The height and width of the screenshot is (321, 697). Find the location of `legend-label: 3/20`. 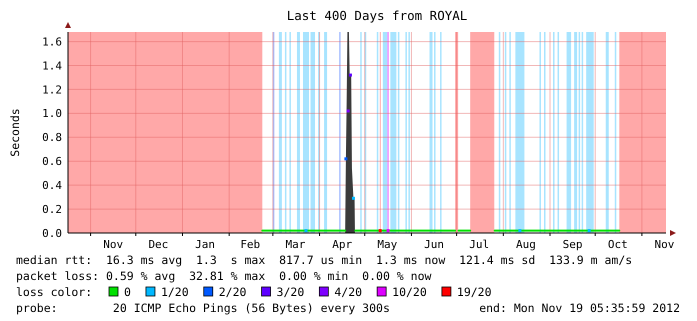

legend-label: 3/20 is located at coordinates (290, 292).